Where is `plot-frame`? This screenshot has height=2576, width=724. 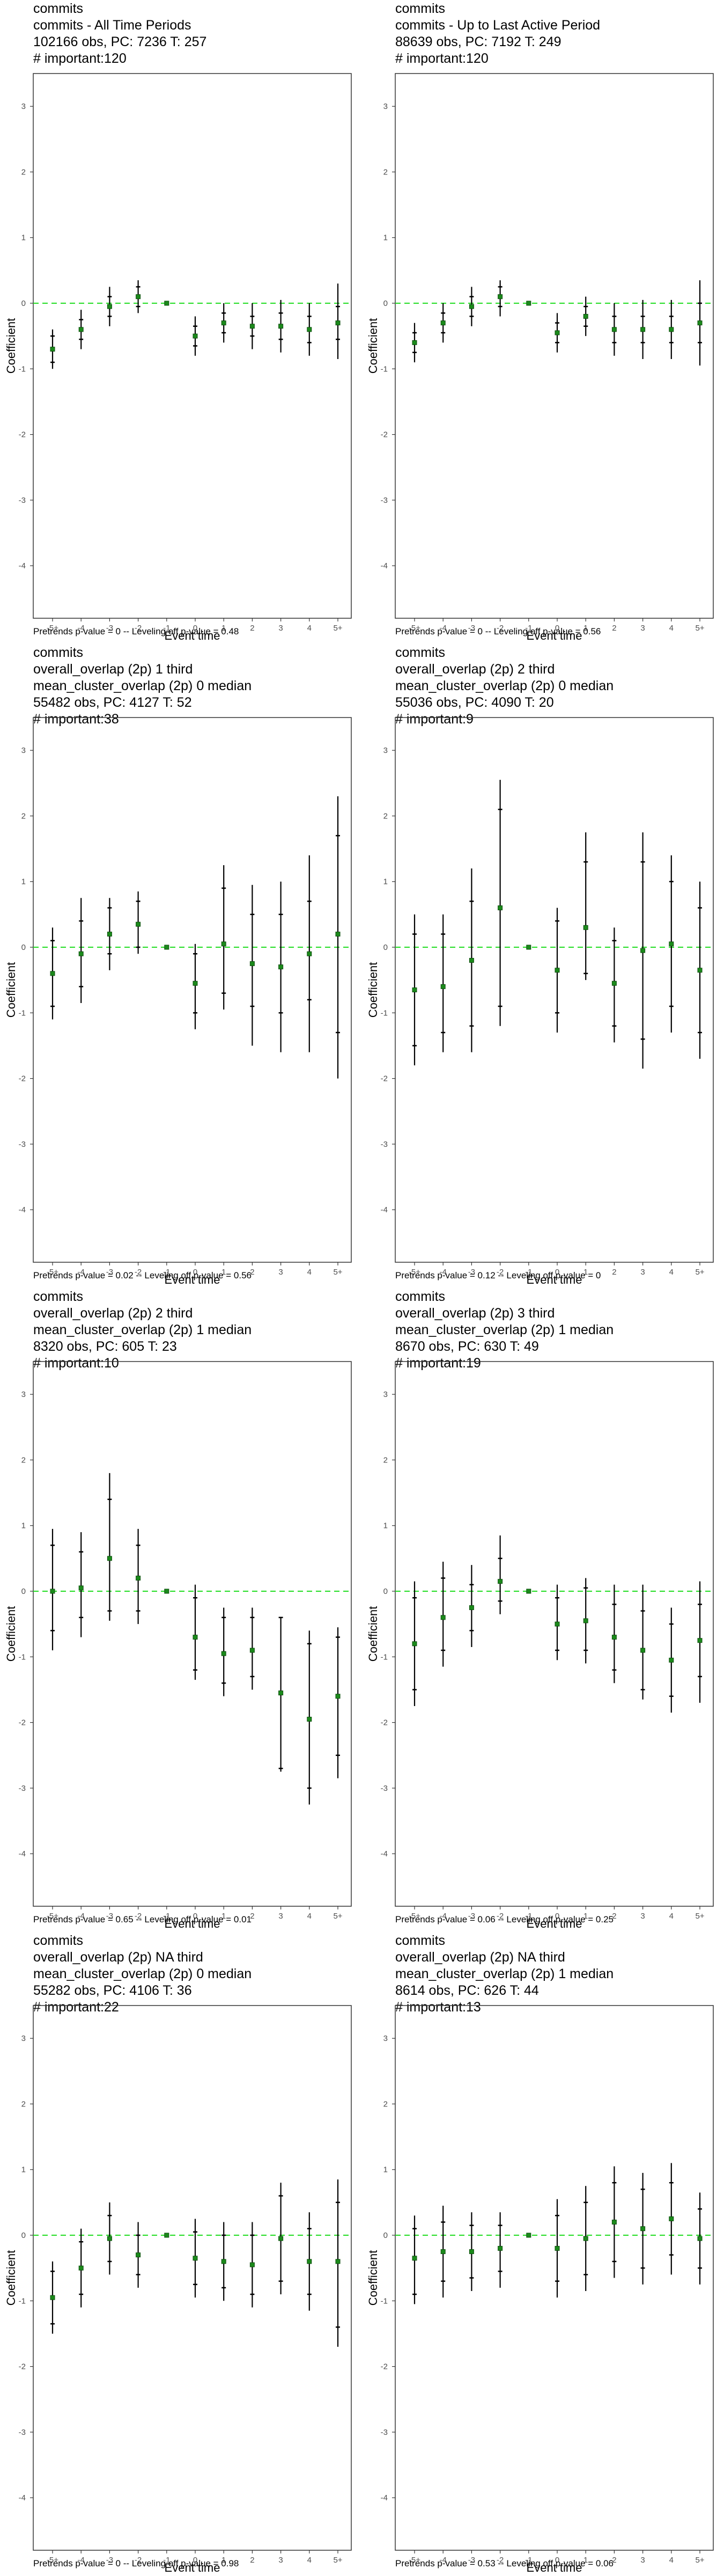 plot-frame is located at coordinates (192, 1634).